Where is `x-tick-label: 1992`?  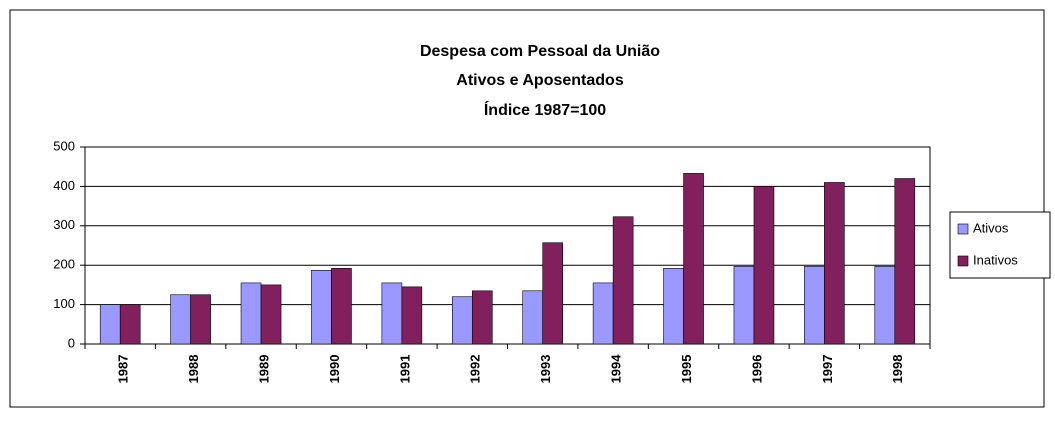
x-tick-label: 1992 is located at coordinates (475, 369).